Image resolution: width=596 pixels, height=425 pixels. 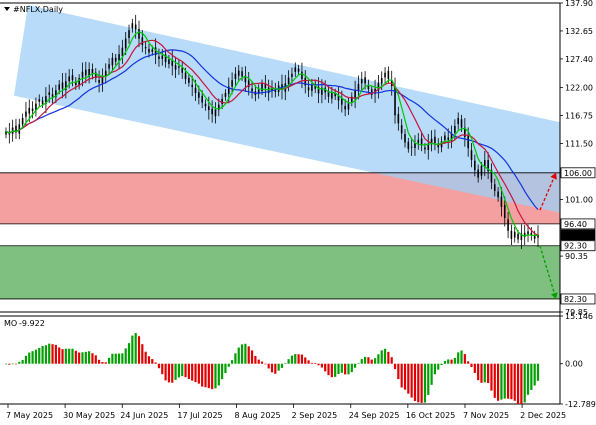 I want to click on price-tick-label-2: 127.40, so click(x=579, y=59).